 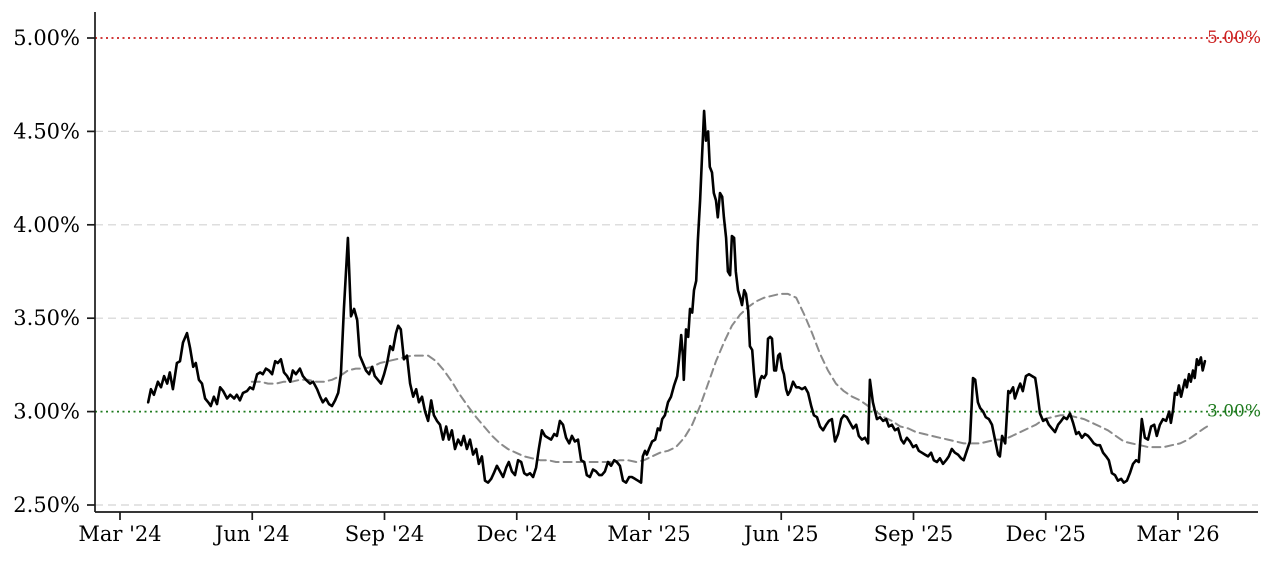 What do you see at coordinates (384, 534) in the screenshot?
I see `x-tick-label: Sep '24` at bounding box center [384, 534].